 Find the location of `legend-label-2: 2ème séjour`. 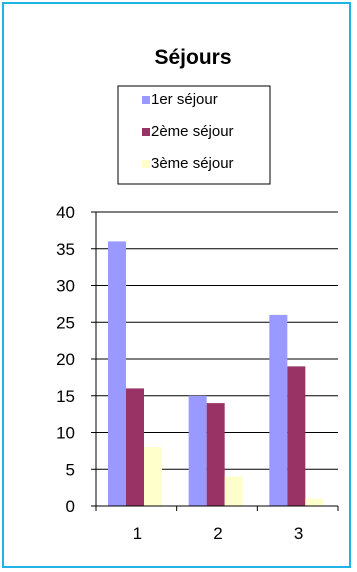

legend-label-2: 2ème séjour is located at coordinates (192, 131).